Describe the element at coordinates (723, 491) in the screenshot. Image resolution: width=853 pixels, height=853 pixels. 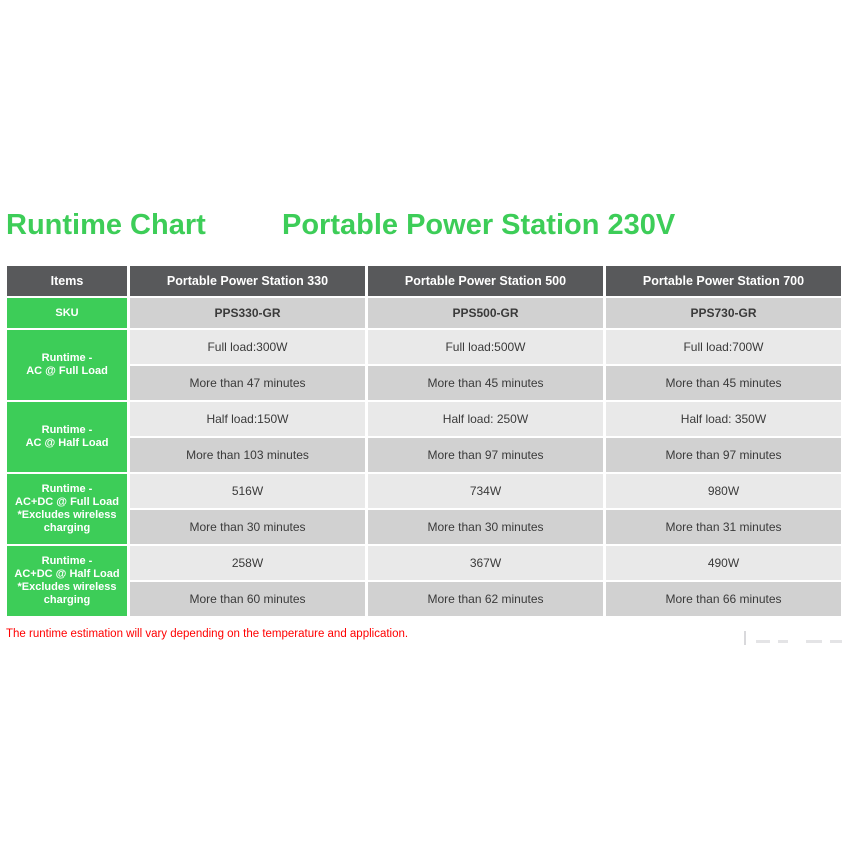
I see `acdc-full-load-watts-700: 980W` at that location.